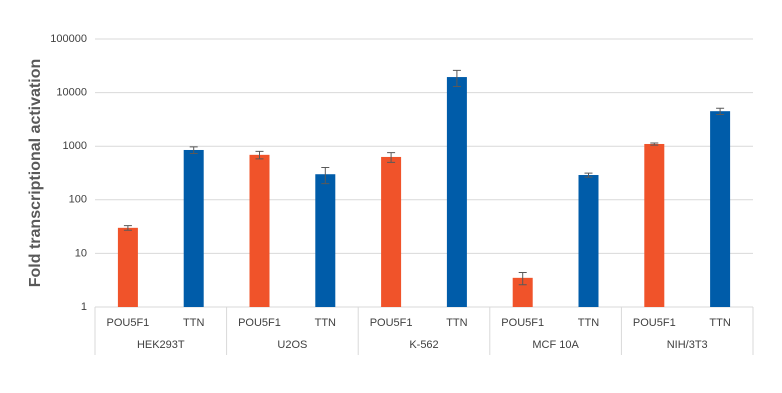 Image resolution: width=782 pixels, height=393 pixels. I want to click on group-label: HEK293T, so click(161, 345).